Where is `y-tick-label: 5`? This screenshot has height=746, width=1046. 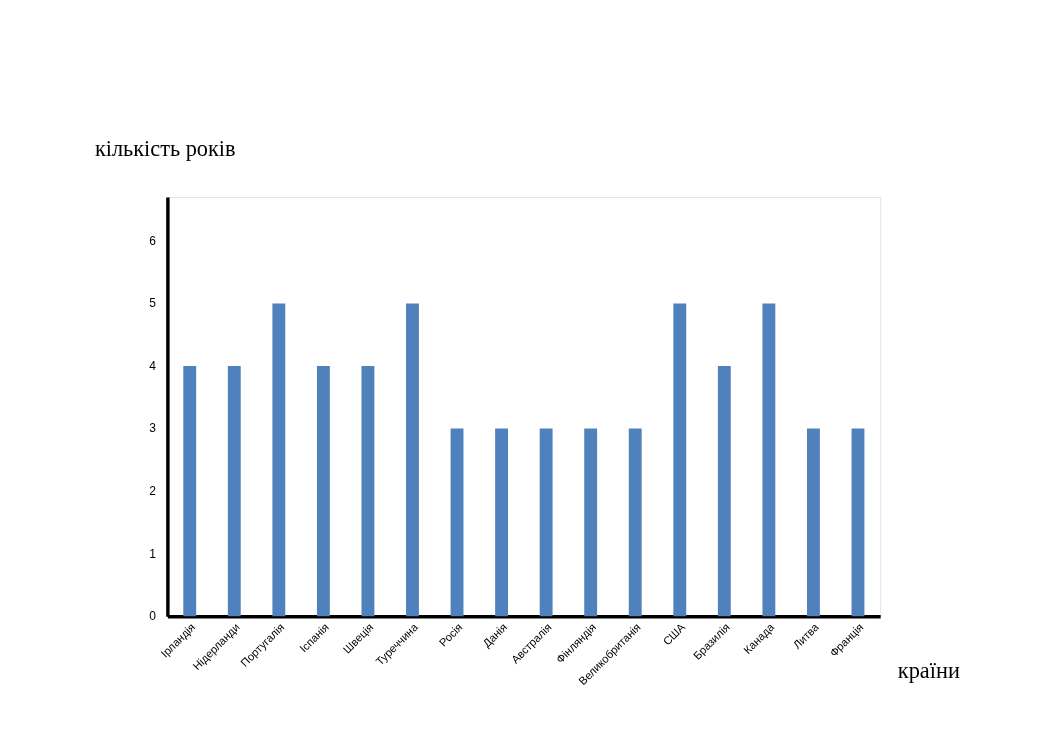 y-tick-label: 5 is located at coordinates (153, 303).